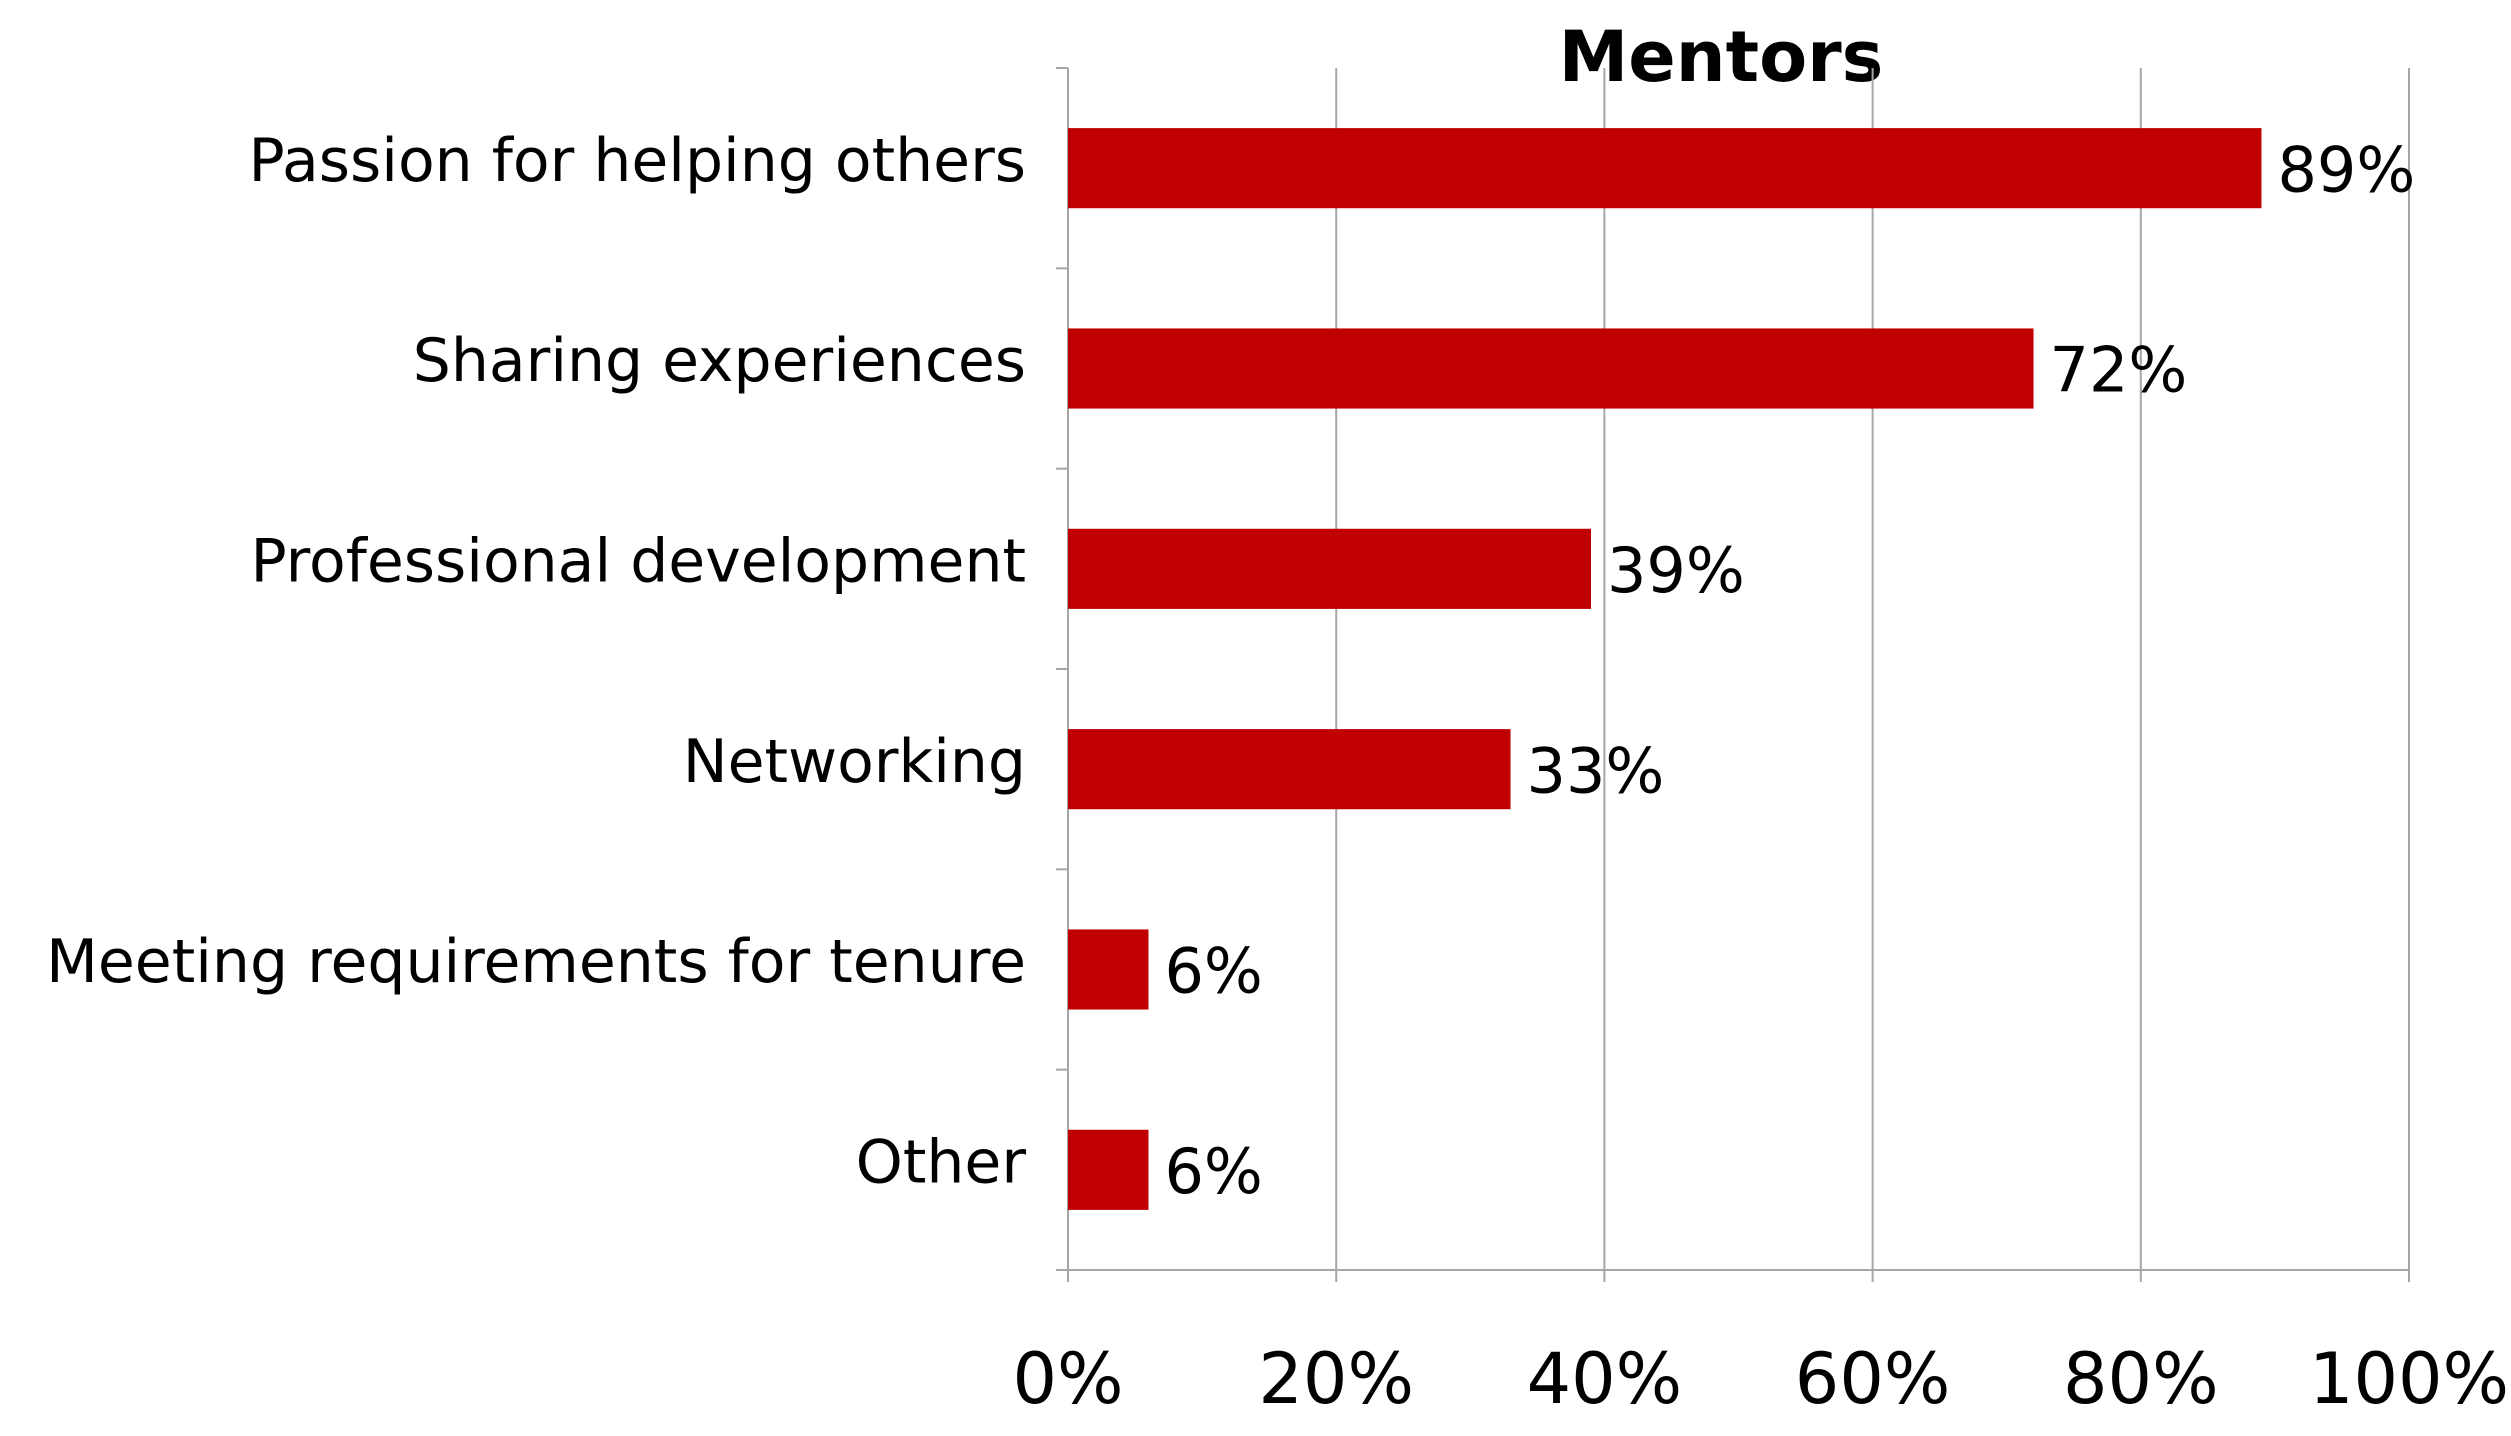  What do you see at coordinates (941, 1162) in the screenshot?
I see `y-tick-label: Other` at bounding box center [941, 1162].